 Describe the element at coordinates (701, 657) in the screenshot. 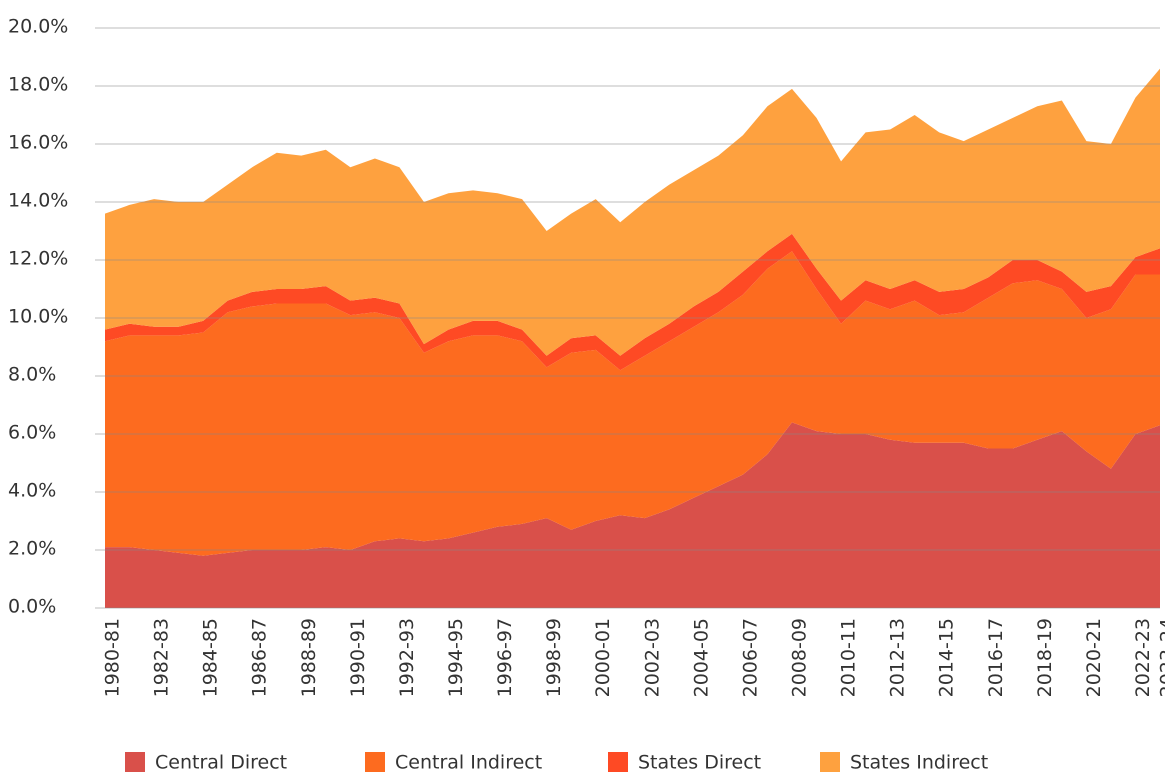

I see `x-tick-label: 2004-05` at that location.